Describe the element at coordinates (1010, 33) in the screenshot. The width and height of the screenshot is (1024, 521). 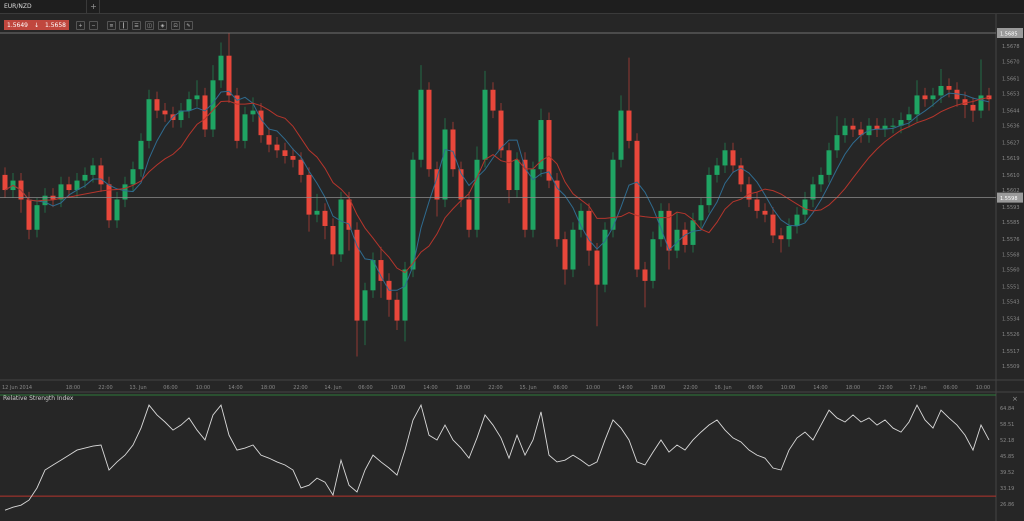
I see `ask-price-line-tag` at that location.